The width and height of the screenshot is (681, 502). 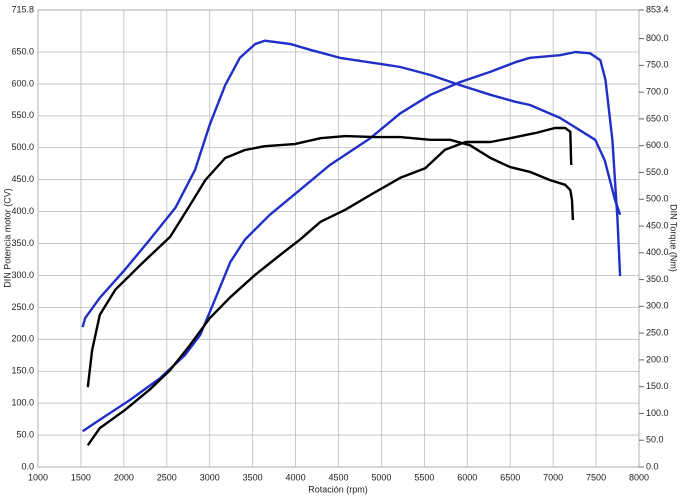 I want to click on y2-tick-label: 800.0, so click(x=657, y=38).